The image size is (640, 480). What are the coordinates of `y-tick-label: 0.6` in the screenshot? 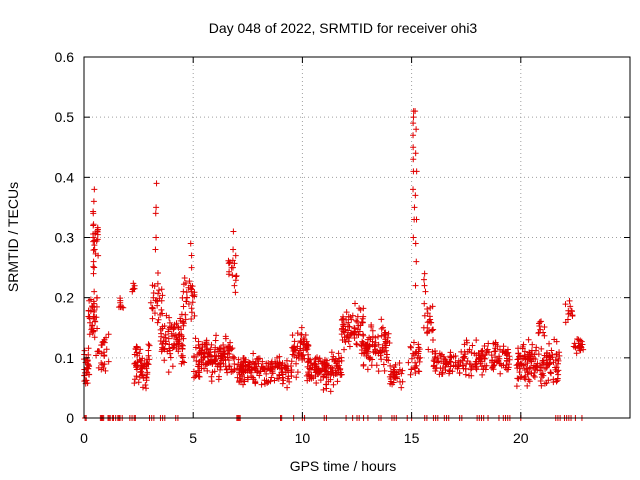 It's located at (65, 57).